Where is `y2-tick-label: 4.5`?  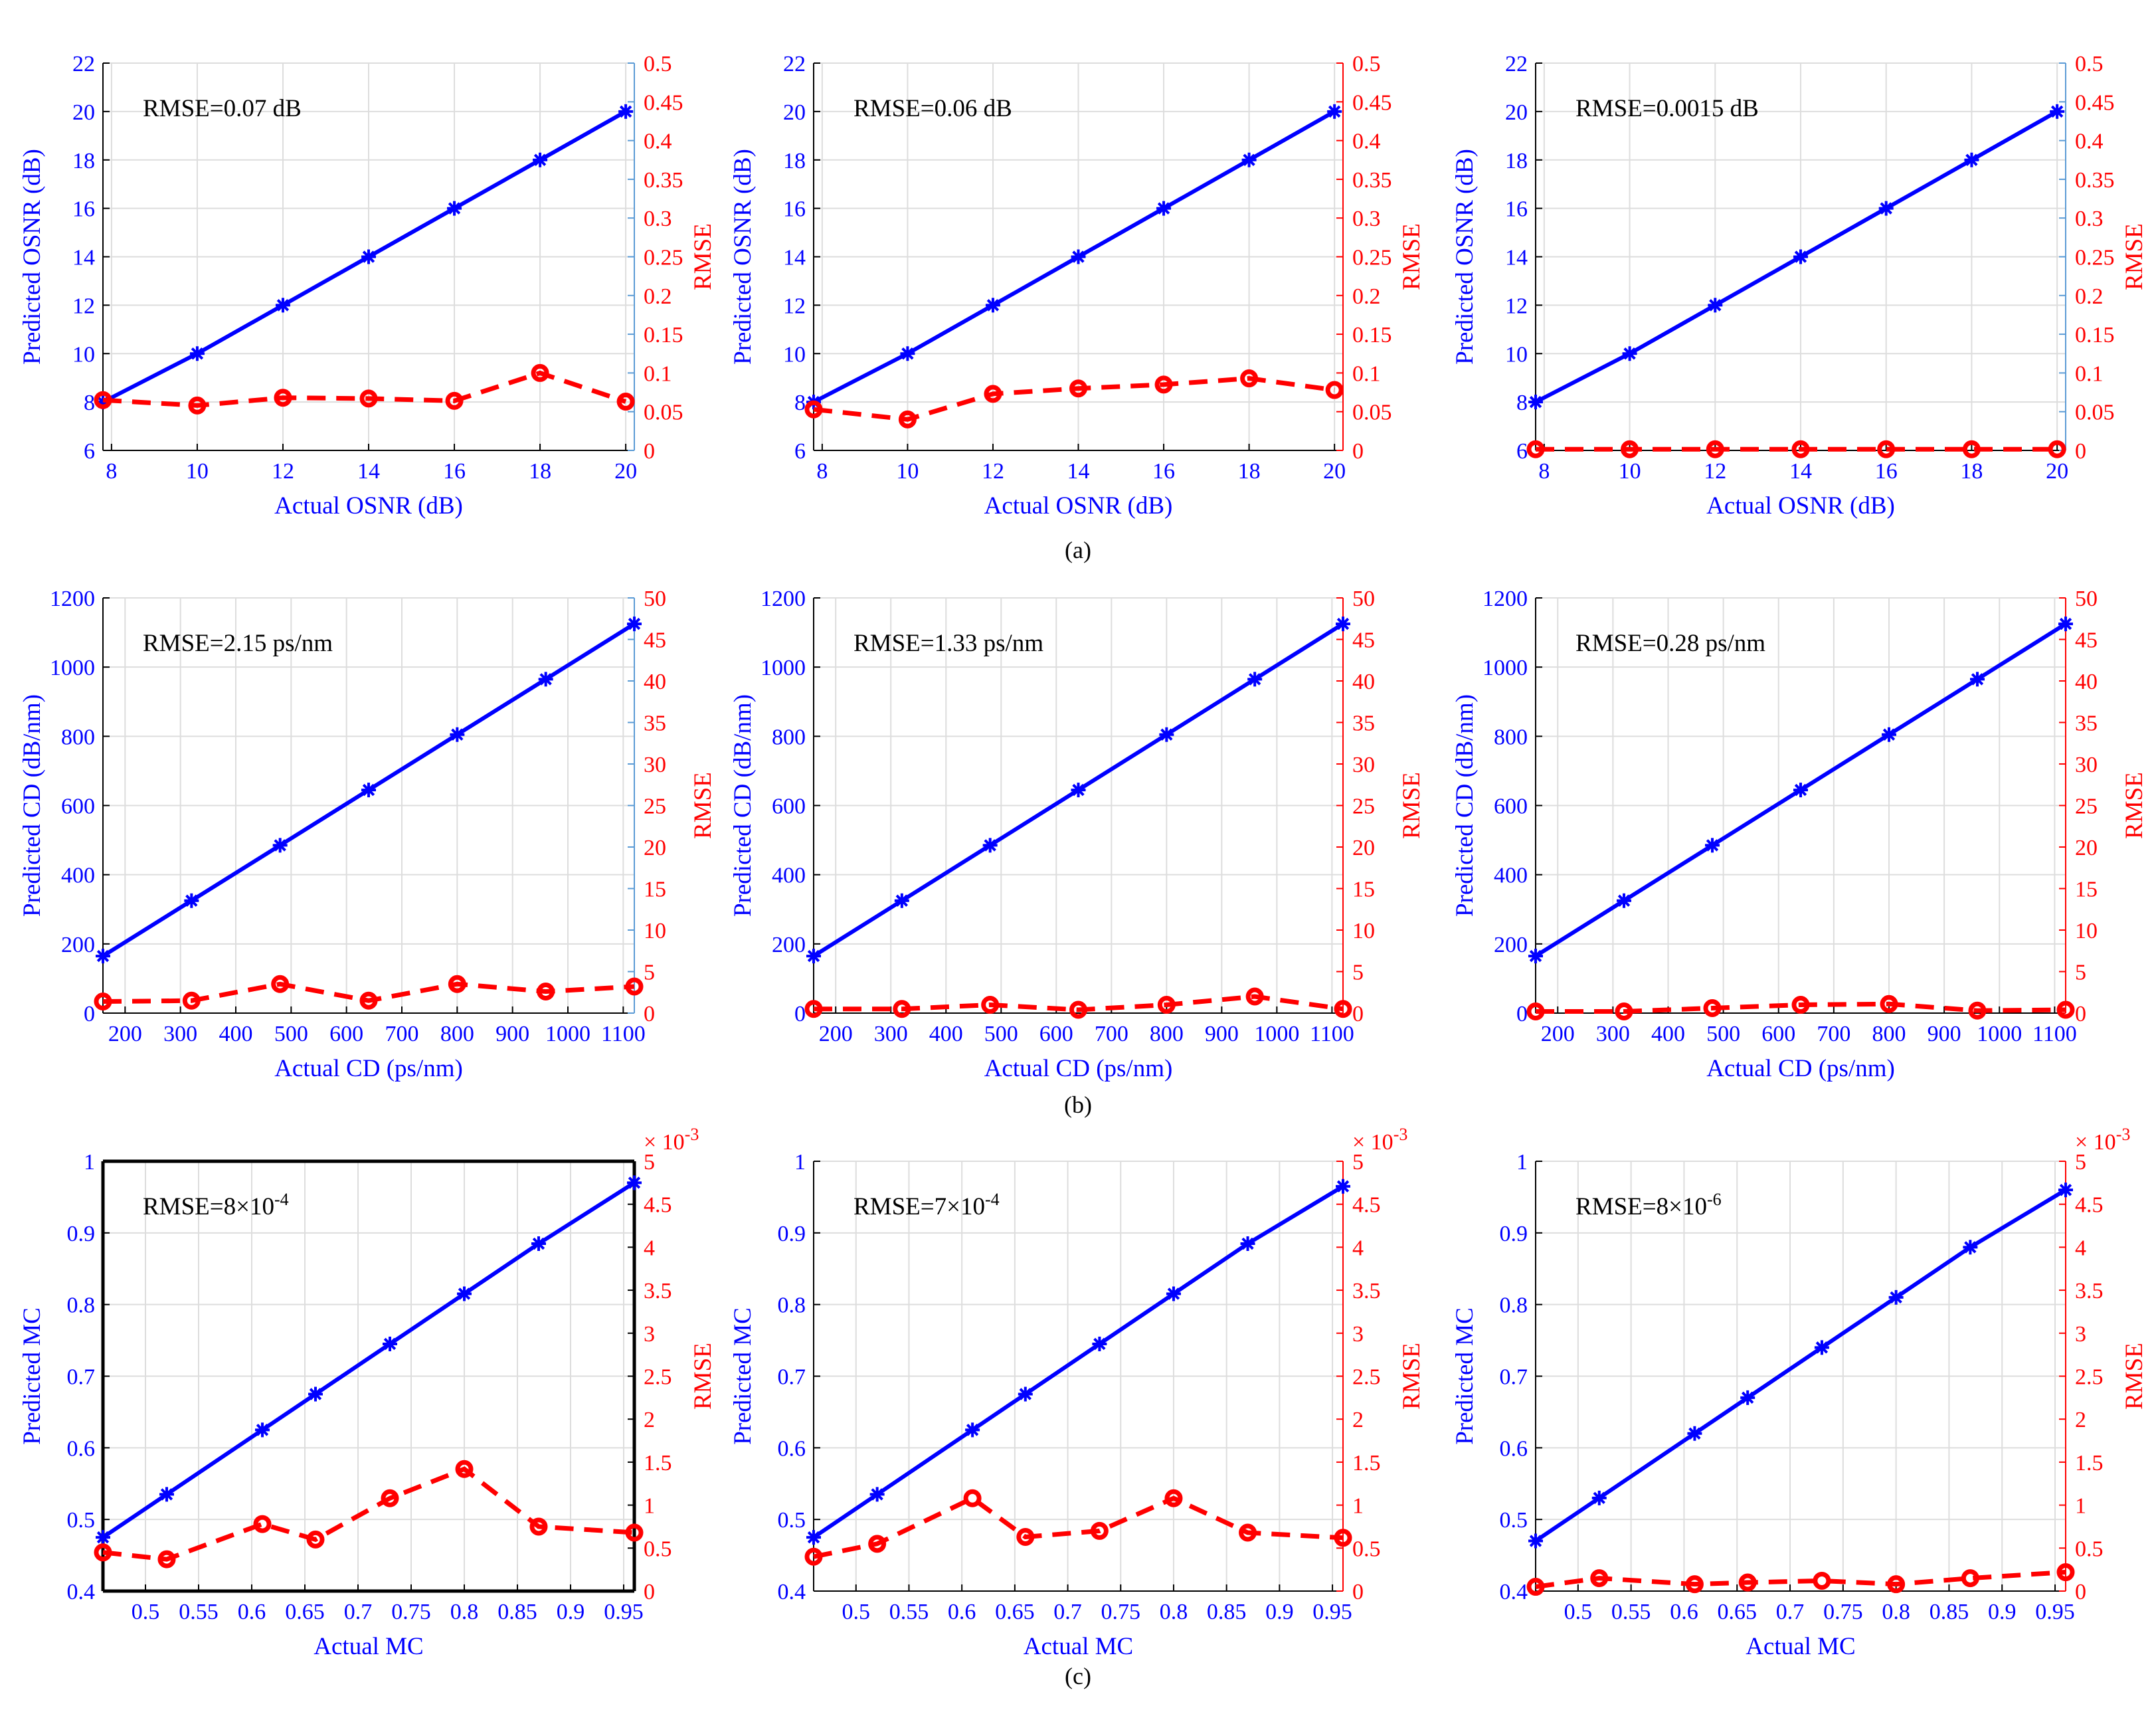 y2-tick-label: 4.5 is located at coordinates (1366, 1205).